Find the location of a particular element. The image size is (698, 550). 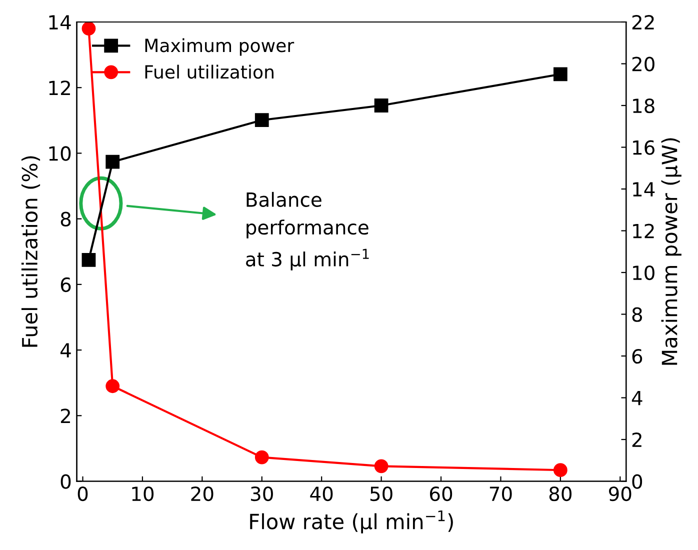

y2-tick-label: 12 is located at coordinates (643, 231).